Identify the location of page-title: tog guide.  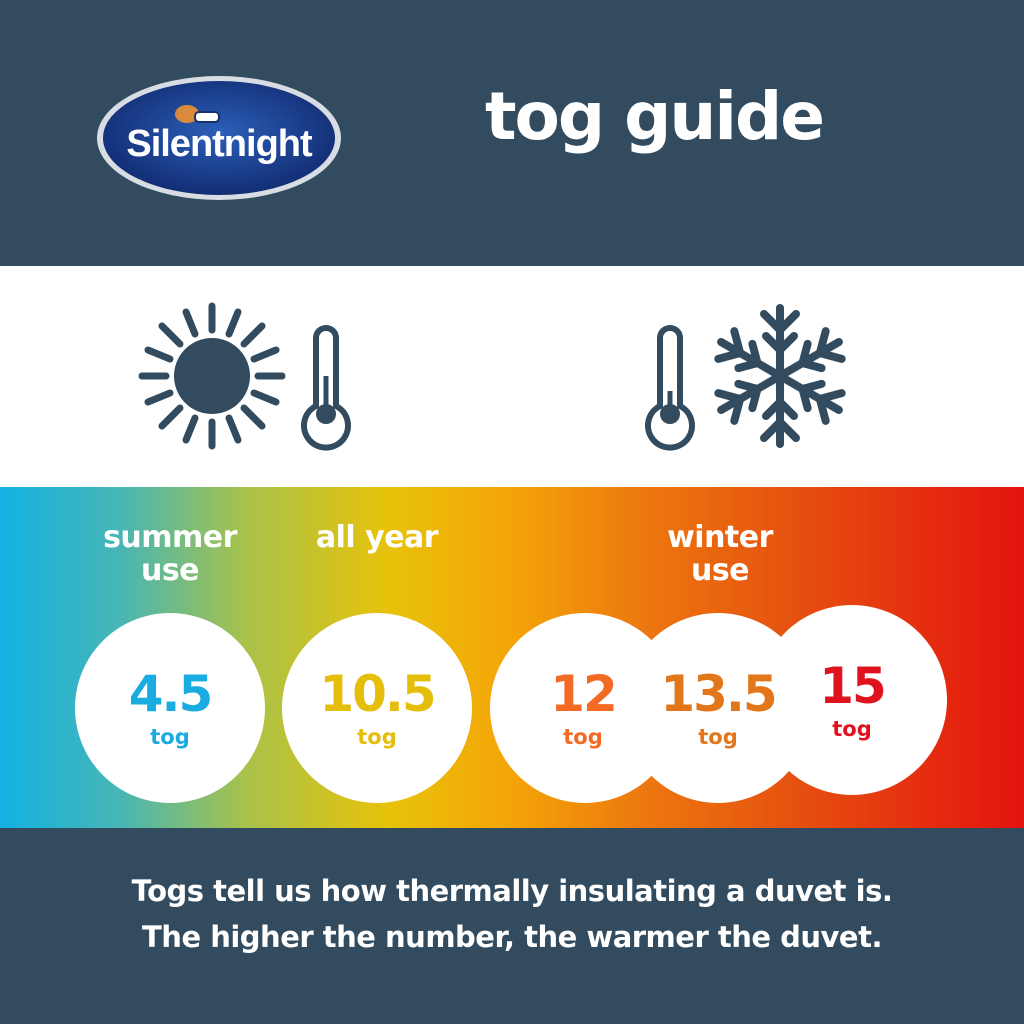
(655, 116).